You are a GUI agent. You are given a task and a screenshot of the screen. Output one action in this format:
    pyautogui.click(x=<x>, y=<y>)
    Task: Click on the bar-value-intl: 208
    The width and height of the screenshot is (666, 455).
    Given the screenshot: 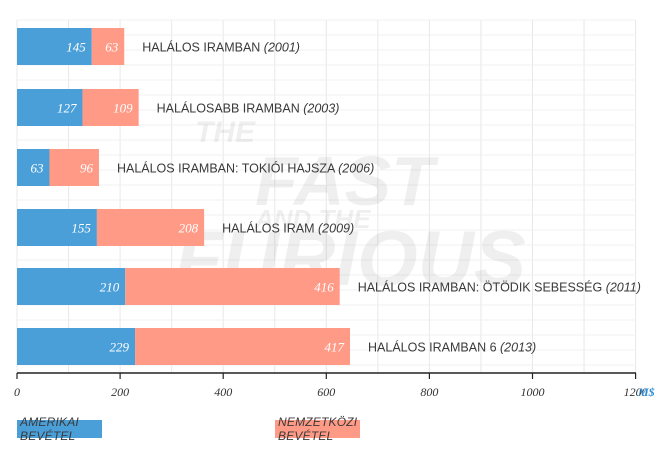 What is the action you would take?
    pyautogui.click(x=189, y=228)
    